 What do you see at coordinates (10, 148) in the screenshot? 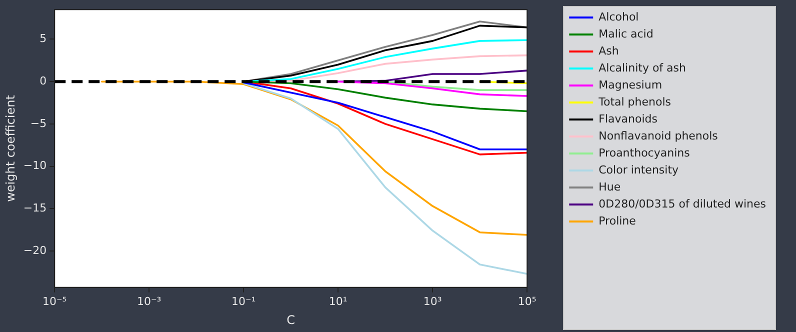
I see `y-axis-title: weight coefficient` at bounding box center [10, 148].